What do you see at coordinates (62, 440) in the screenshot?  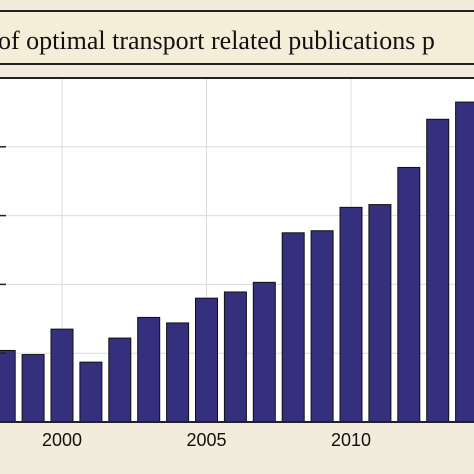 I see `x-tick-label: 2000` at bounding box center [62, 440].